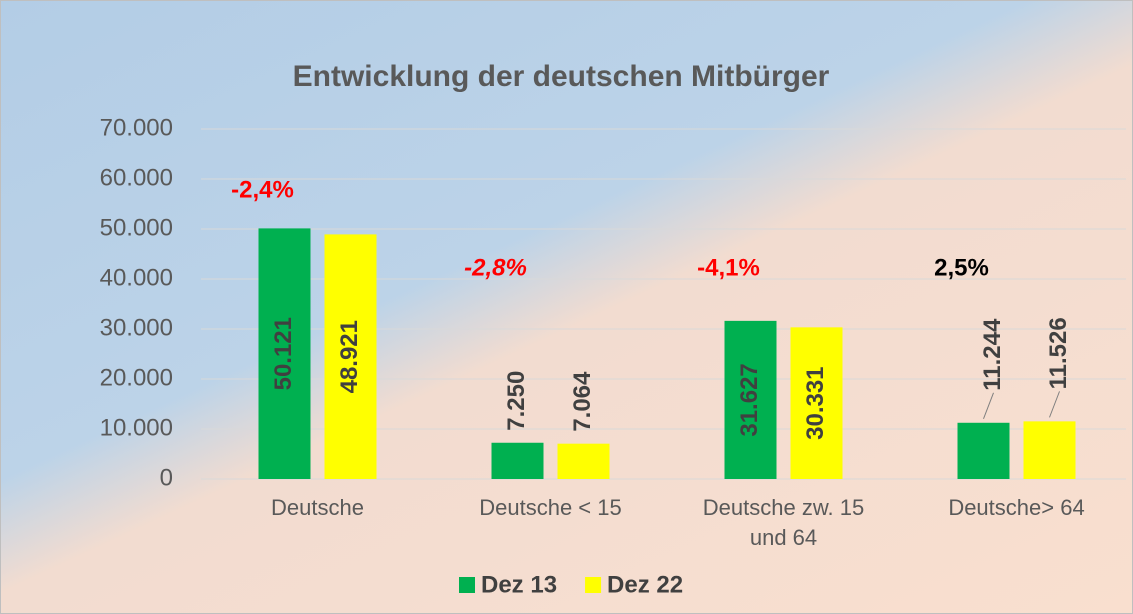 The width and height of the screenshot is (1133, 614). I want to click on chart-title: Entwicklung der deutschen Mitbürger, so click(561, 76).